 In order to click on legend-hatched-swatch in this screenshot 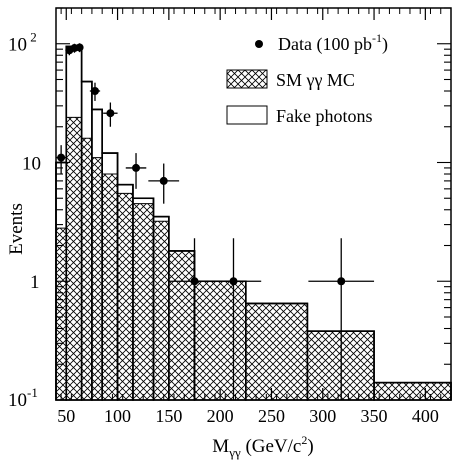, I will do `click(247, 79)`.